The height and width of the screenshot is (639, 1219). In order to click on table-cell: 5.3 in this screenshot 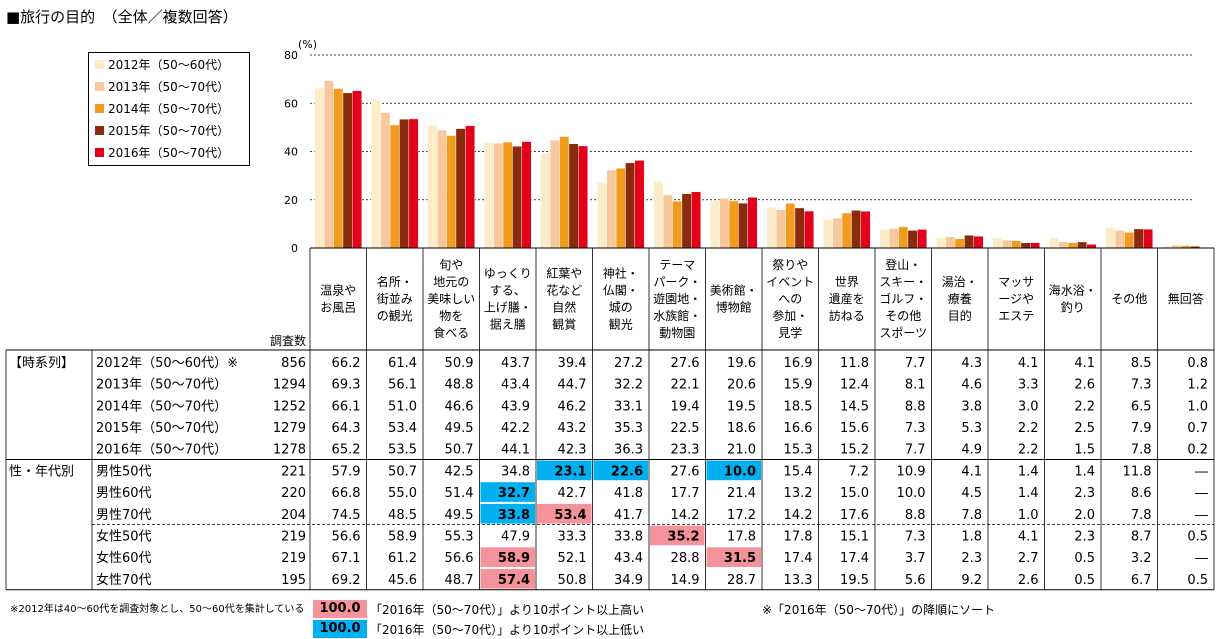, I will do `click(971, 428)`.